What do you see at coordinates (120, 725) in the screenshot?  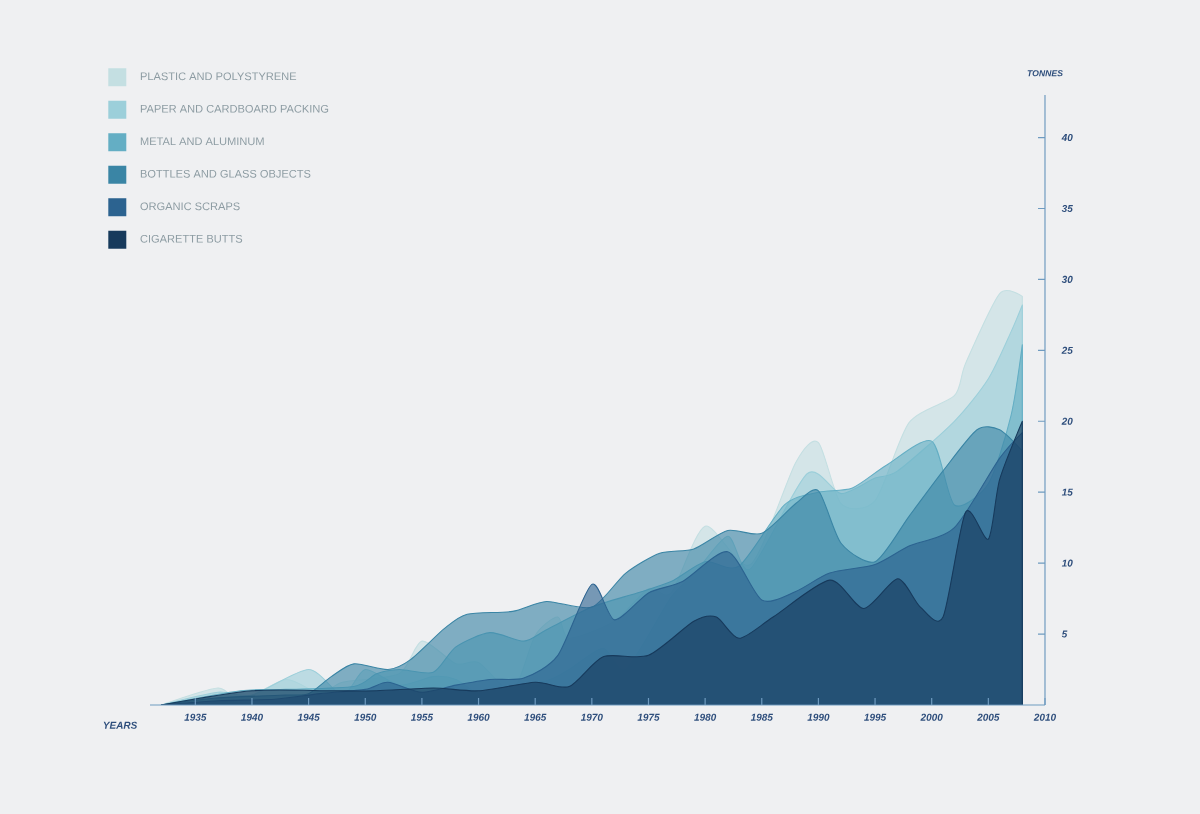 I see `x-axis-title: YEARS` at bounding box center [120, 725].